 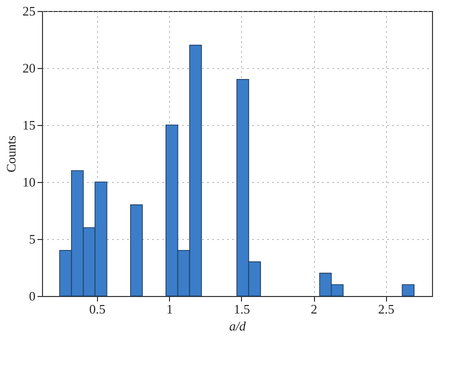 What do you see at coordinates (29, 68) in the screenshot?
I see `y-tick-label: 20` at bounding box center [29, 68].